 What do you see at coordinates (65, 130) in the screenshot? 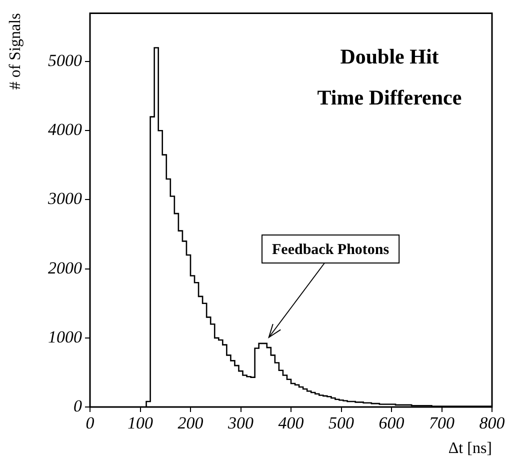
I see `y-tick-label: 4000` at bounding box center [65, 130].